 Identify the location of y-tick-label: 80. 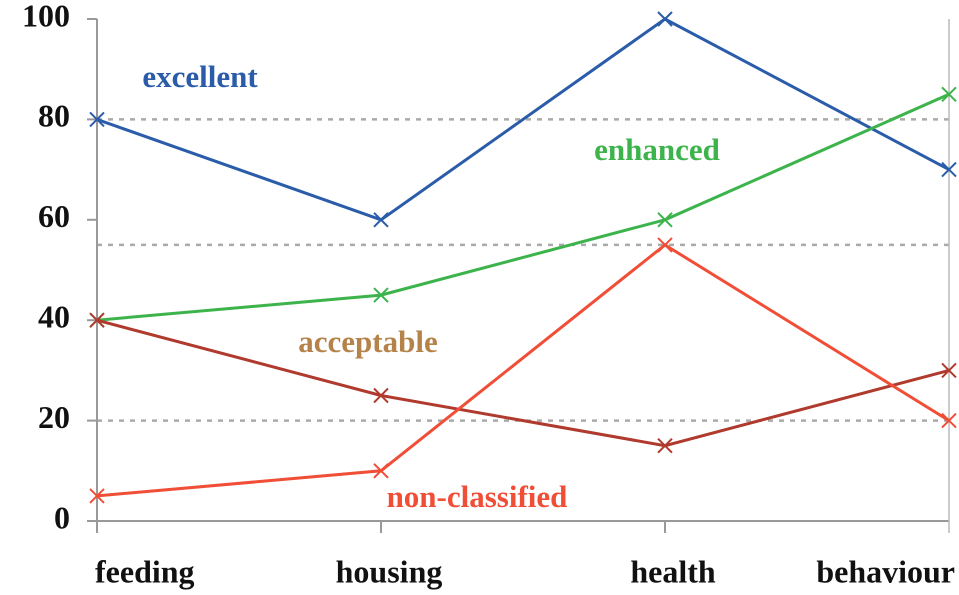
(54, 116).